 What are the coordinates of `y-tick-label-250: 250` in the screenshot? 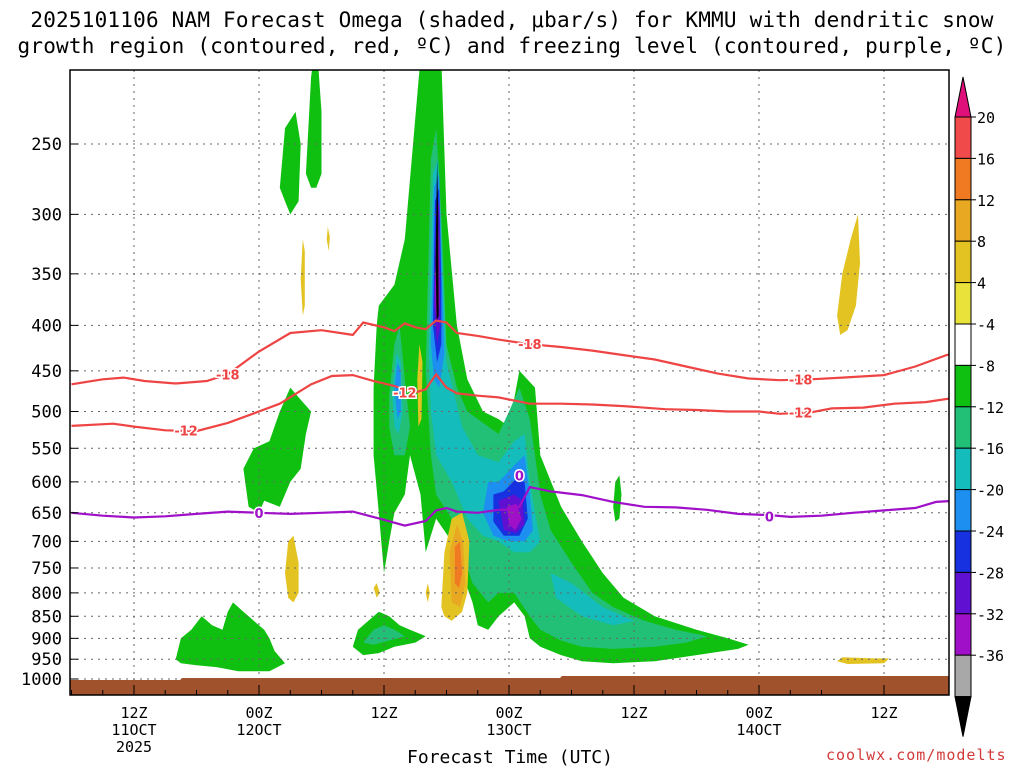 It's located at (46, 145).